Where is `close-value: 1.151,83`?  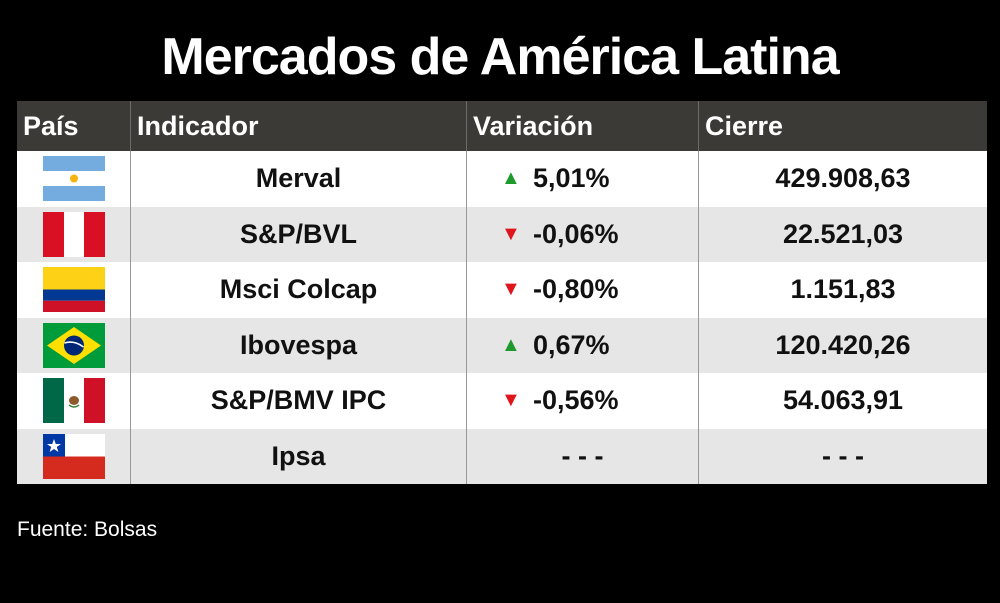
close-value: 1.151,83 is located at coordinates (843, 289).